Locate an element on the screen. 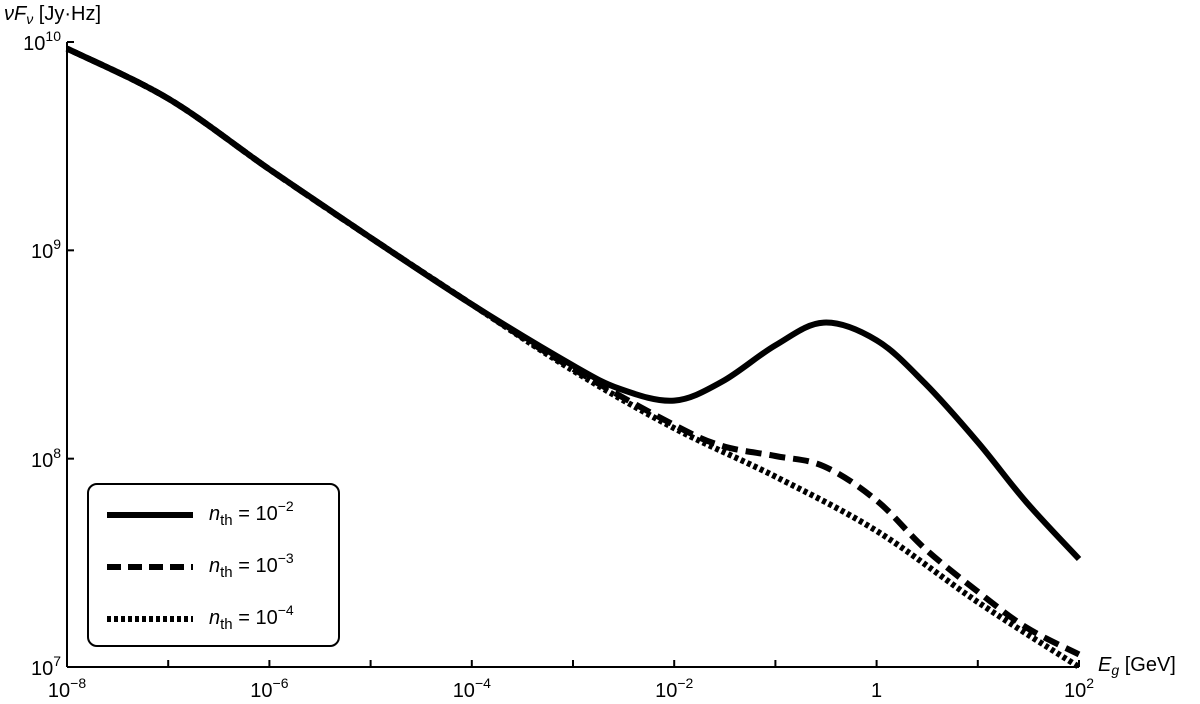 This screenshot has height=704, width=1200. y-tick-label: 10⁹ is located at coordinates (45, 250).